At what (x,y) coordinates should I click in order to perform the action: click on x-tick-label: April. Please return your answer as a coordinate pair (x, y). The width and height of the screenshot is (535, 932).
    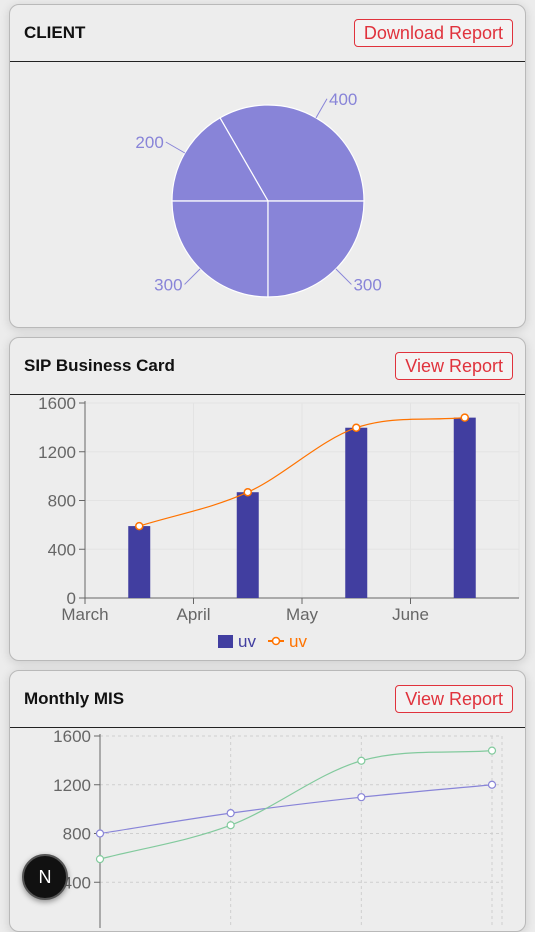
    Looking at the image, I should click on (193, 614).